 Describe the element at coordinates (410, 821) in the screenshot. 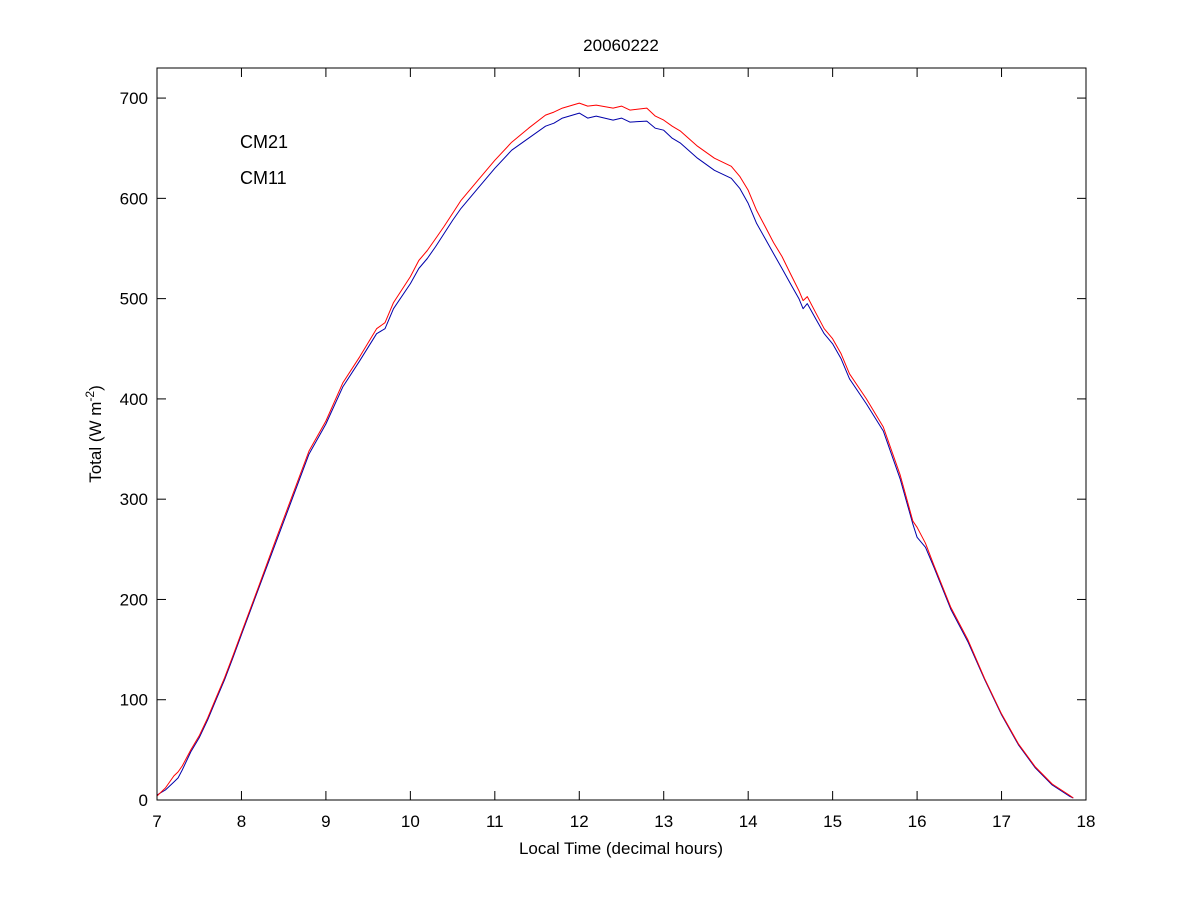

I see `x-tick-label: 10` at that location.